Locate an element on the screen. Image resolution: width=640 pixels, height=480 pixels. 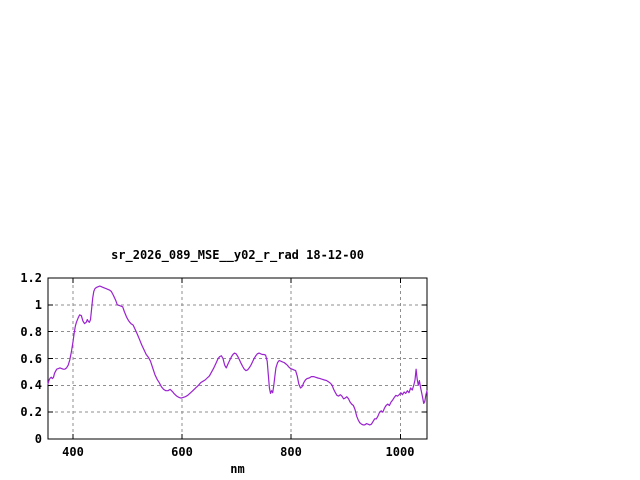
y-tick-label: 0 is located at coordinates (38, 439).